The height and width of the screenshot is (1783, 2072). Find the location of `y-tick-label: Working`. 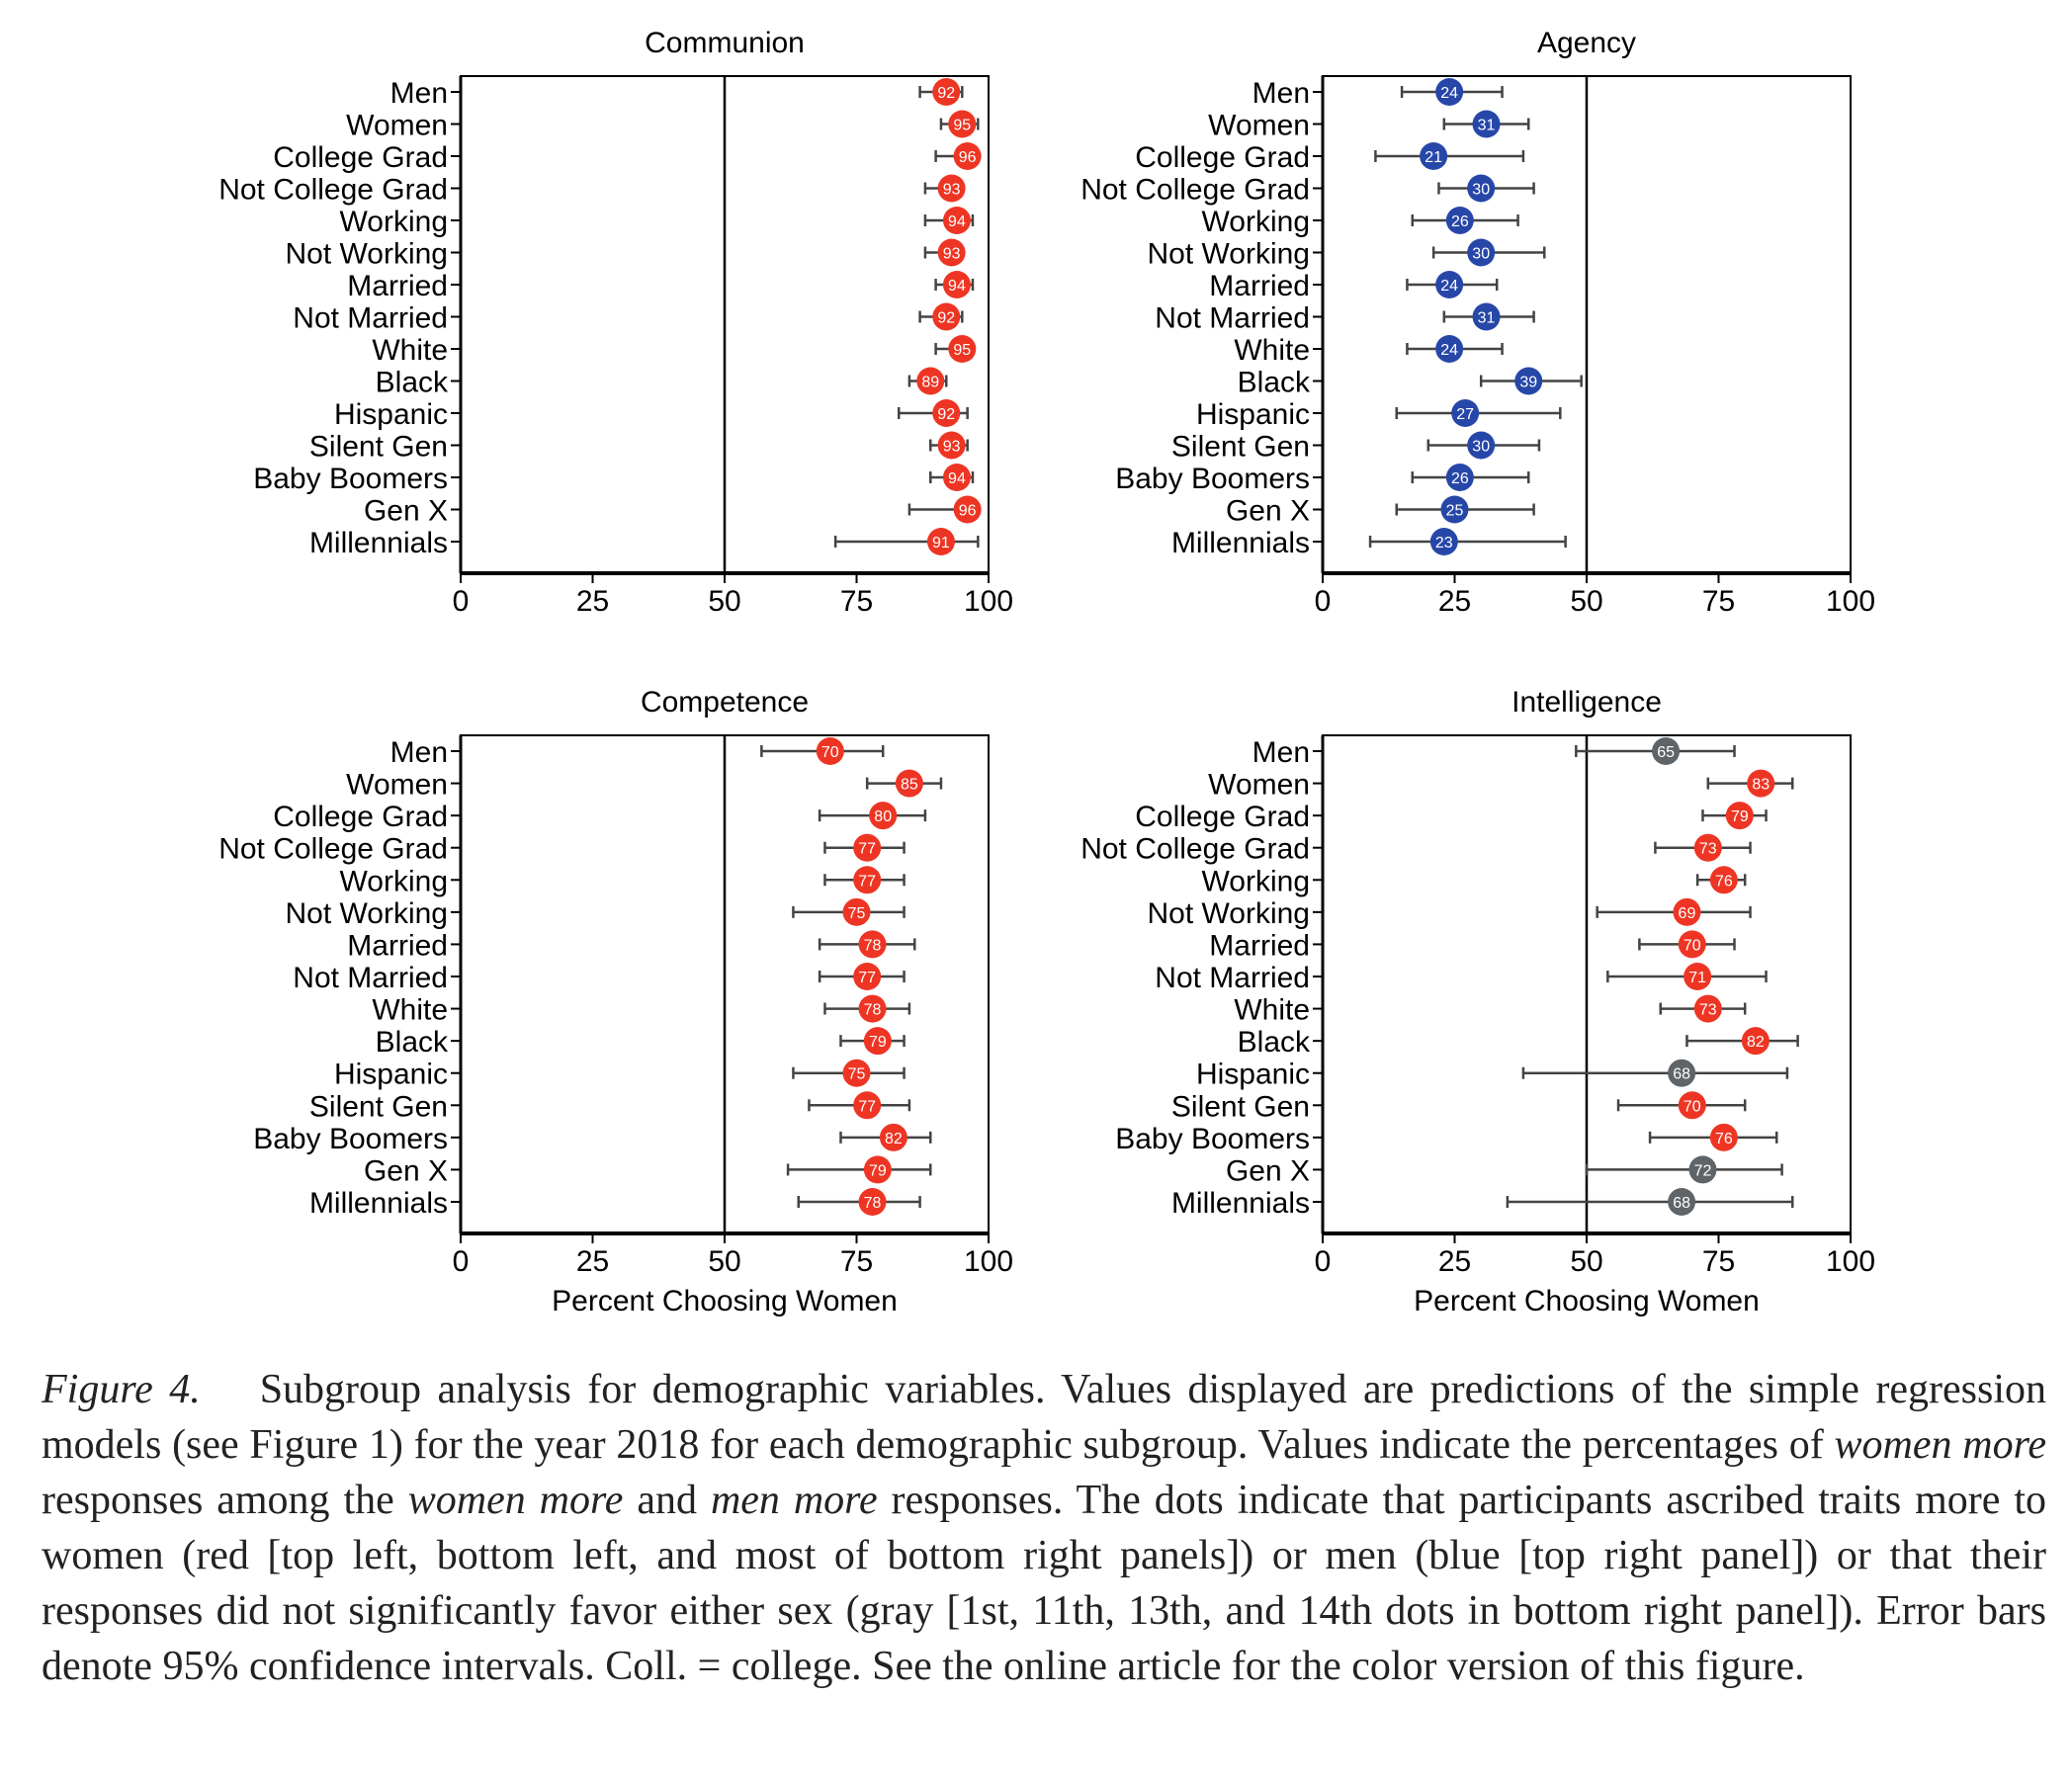

y-tick-label: Working is located at coordinates (1256, 881).